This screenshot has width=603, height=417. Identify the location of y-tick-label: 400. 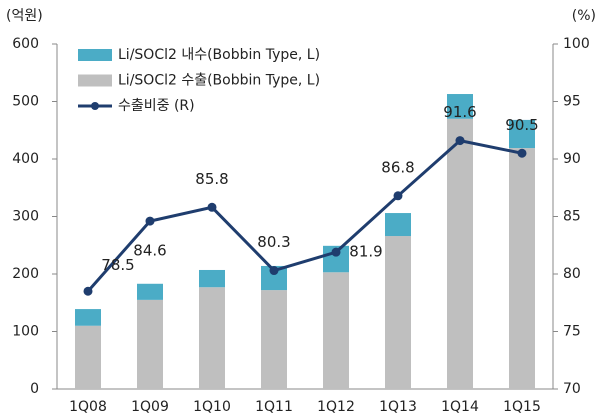
(25, 159).